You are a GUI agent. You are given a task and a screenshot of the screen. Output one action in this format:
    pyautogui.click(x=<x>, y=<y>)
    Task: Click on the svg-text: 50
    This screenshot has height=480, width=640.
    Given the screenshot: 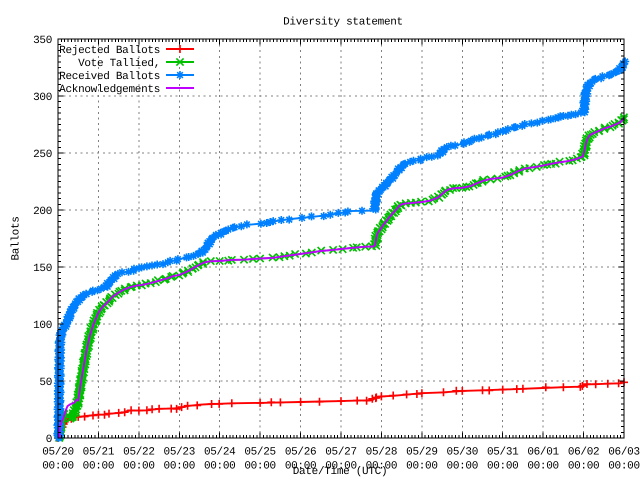 What is the action you would take?
    pyautogui.click(x=45, y=383)
    